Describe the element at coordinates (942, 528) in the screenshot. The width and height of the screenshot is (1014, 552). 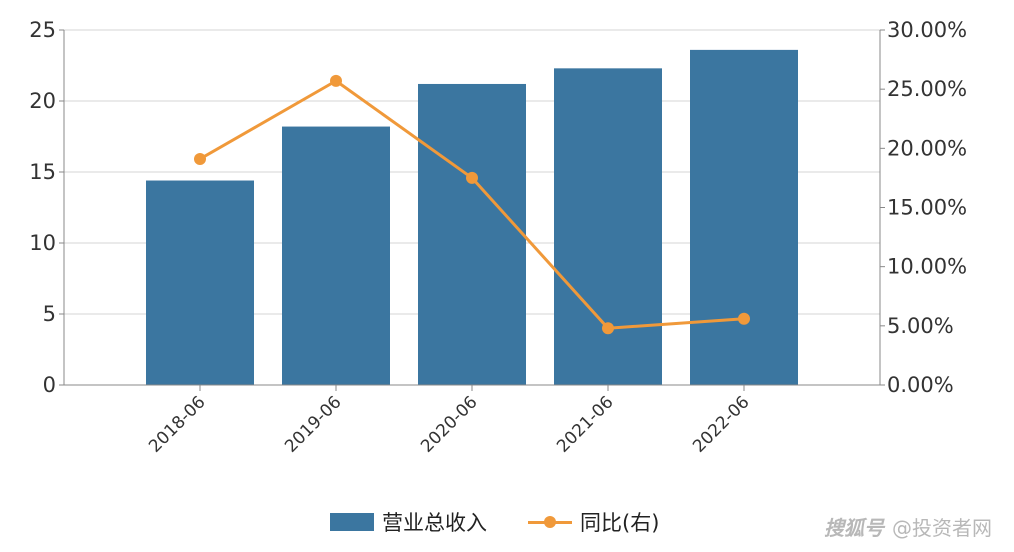
I see `watermark-text: @投资者网` at that location.